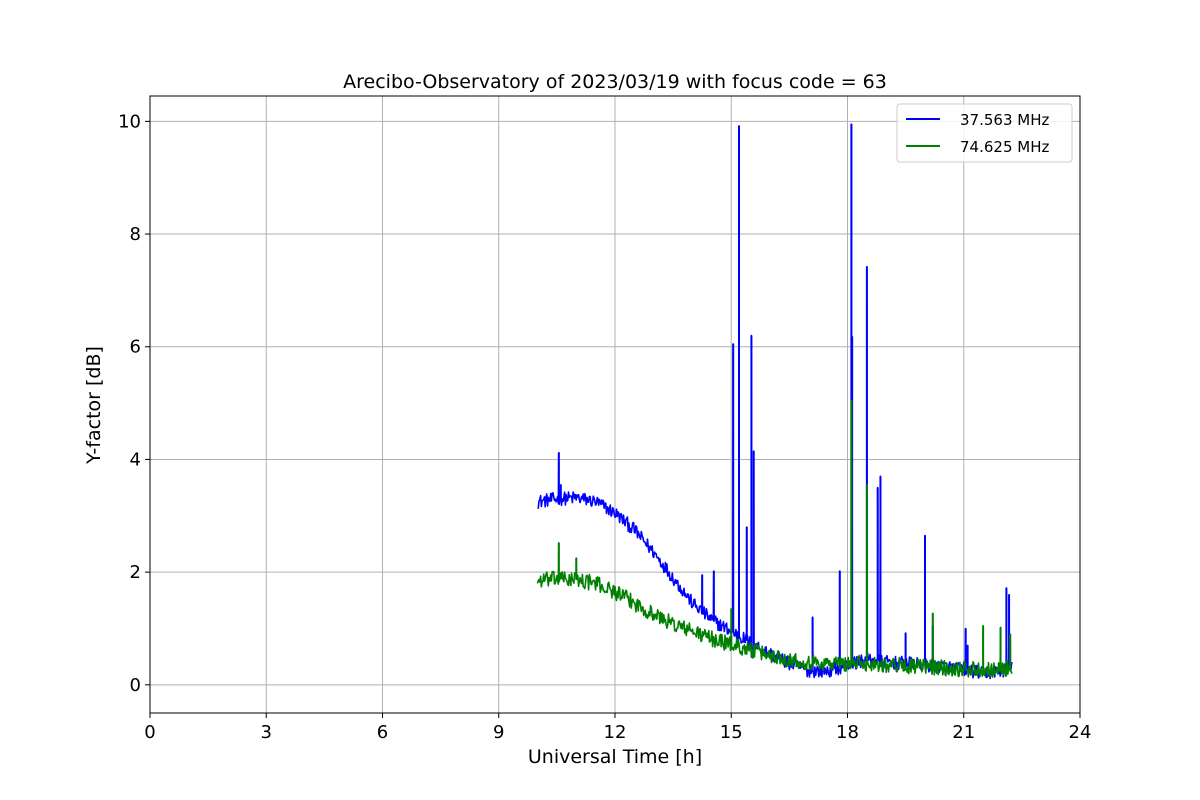 The height and width of the screenshot is (800, 1200). I want to click on x-tick-label: 3, so click(266, 732).